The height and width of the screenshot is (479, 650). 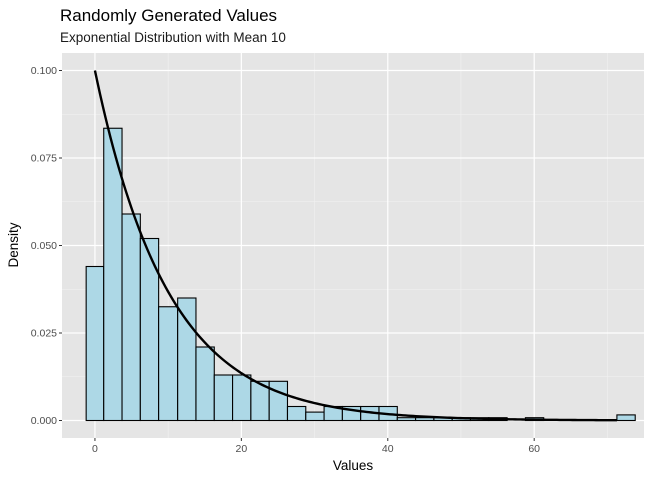 I want to click on y-tick-label: 0.100, so click(x=44, y=71).